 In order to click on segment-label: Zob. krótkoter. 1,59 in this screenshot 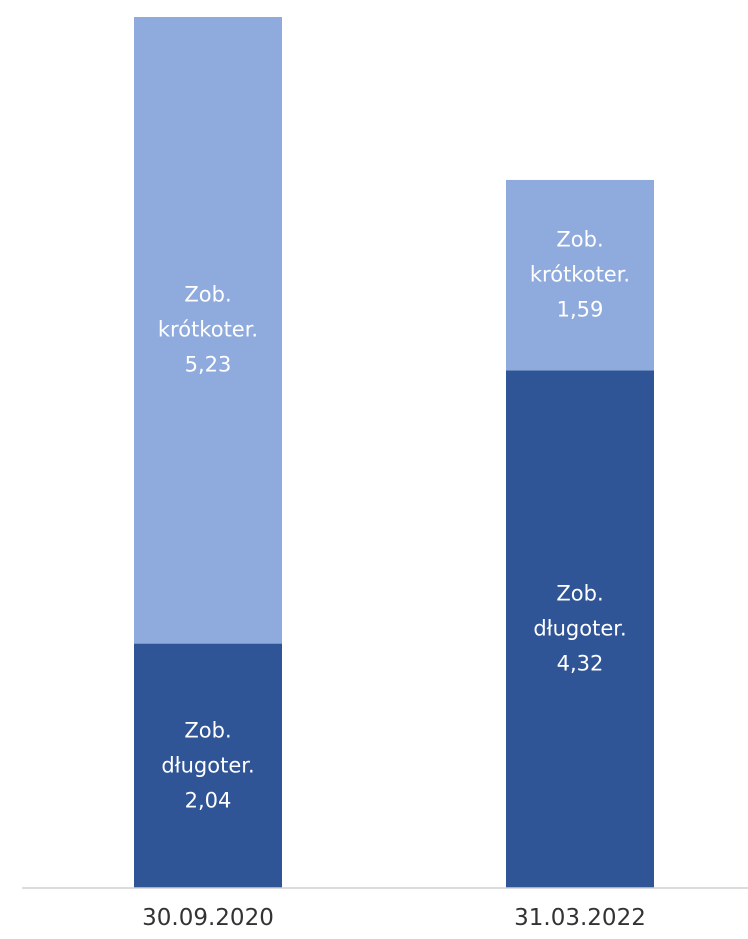, I will do `click(580, 275)`.